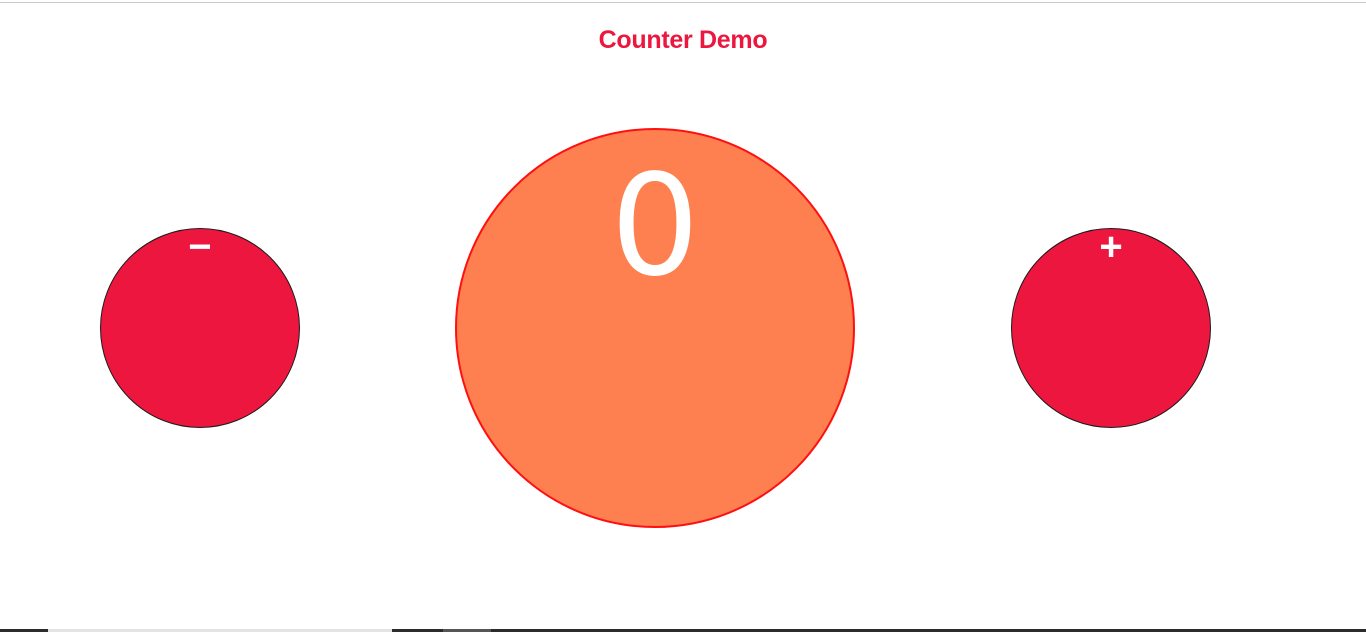  Describe the element at coordinates (655, 226) in the screenshot. I see `counter-value: 0` at that location.